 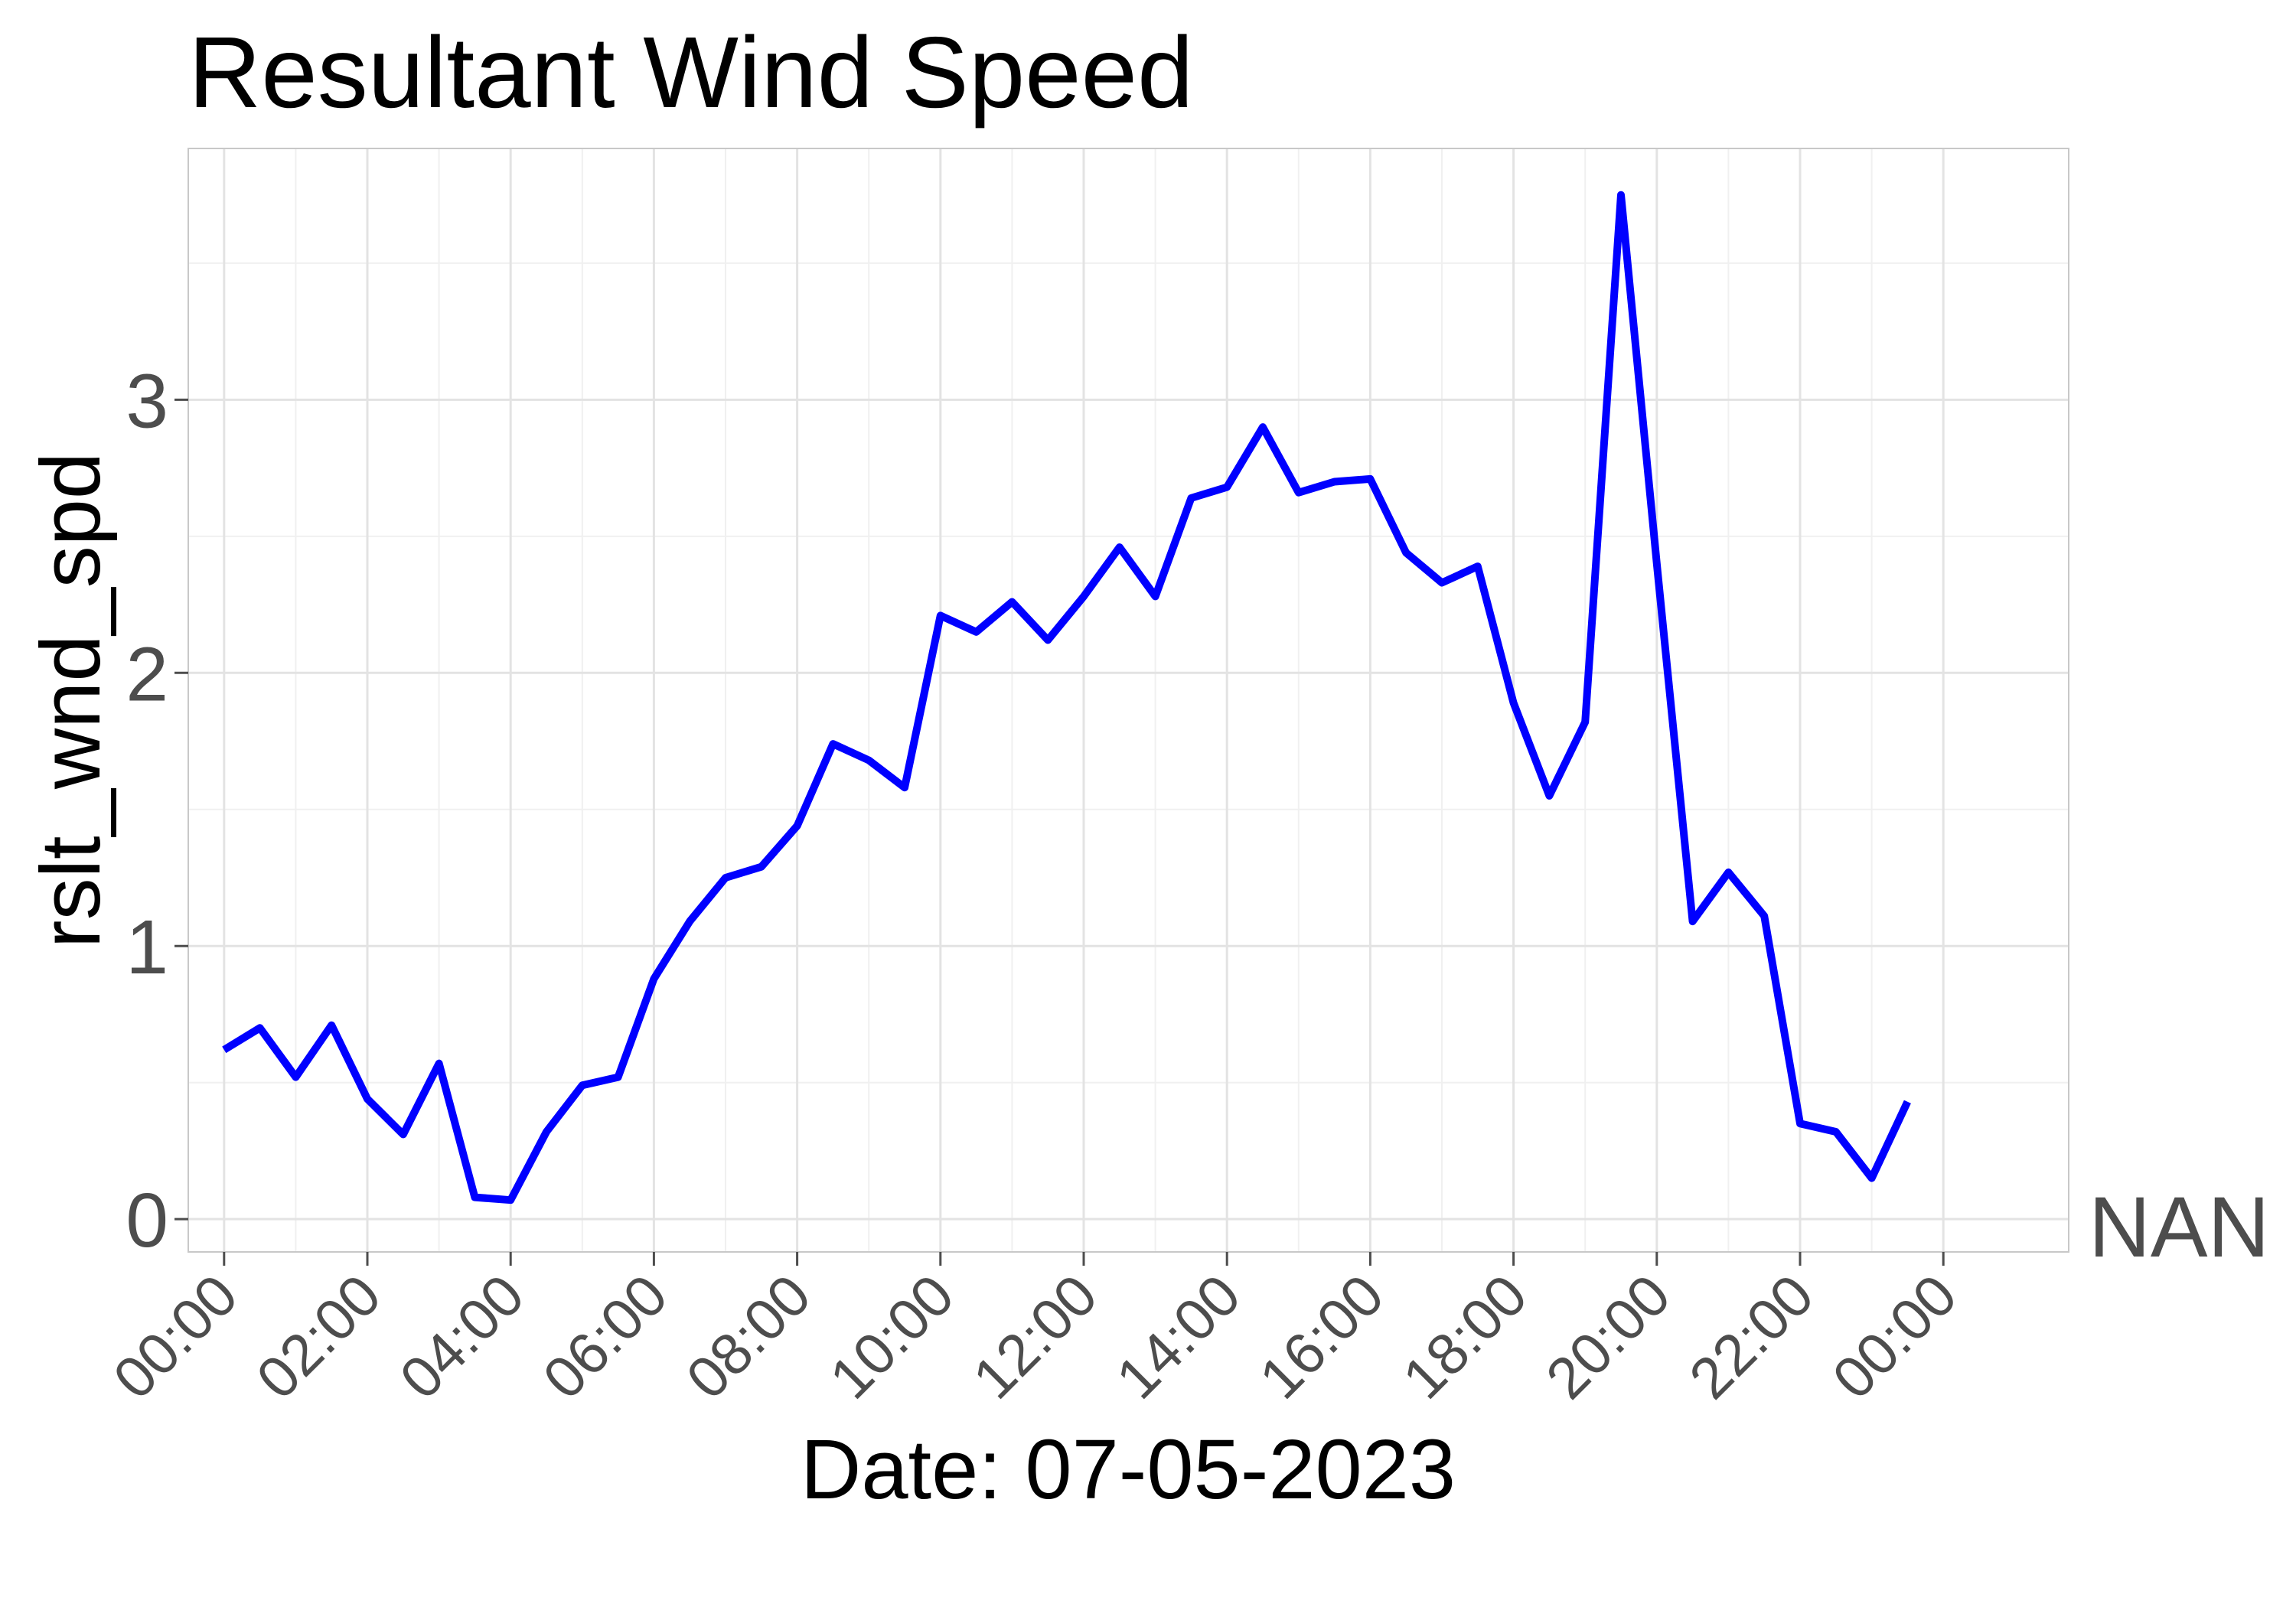 I want to click on x-tick-label: 12:00, so click(x=1035, y=1337).